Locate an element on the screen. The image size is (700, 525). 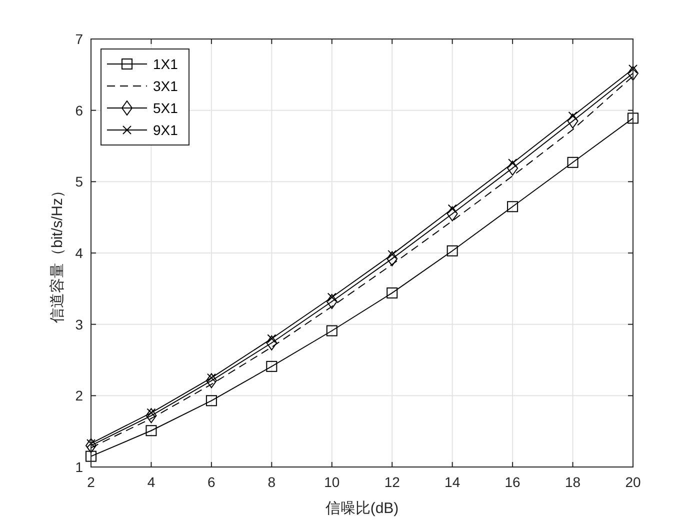
x-tick-label: 16 is located at coordinates (512, 482).